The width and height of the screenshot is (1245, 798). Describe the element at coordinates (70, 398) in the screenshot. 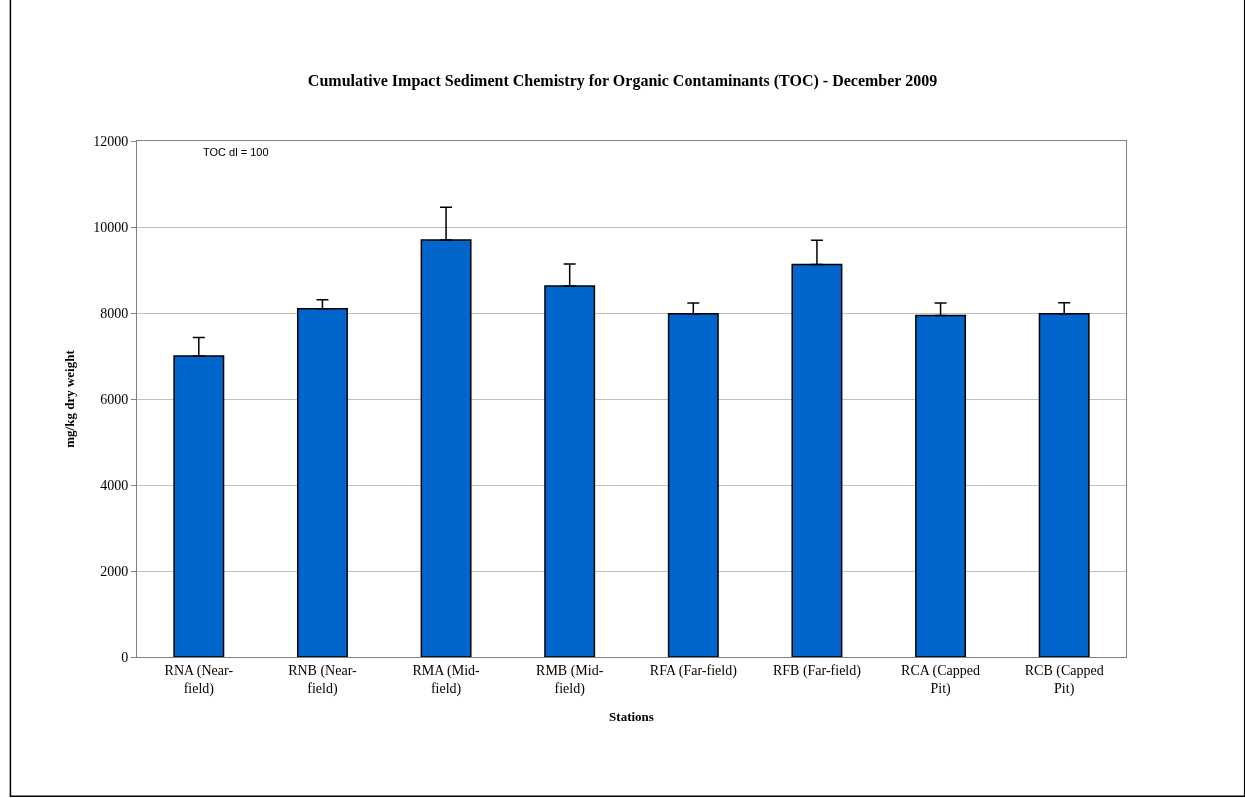

I see `y-axis-title: mg/kg dry weight` at that location.